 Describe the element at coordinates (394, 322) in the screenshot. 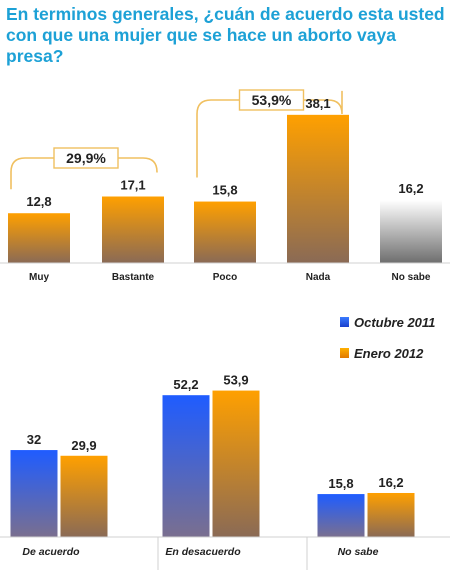

I see `legend-label-octubre-2011: Octubre 2011` at that location.